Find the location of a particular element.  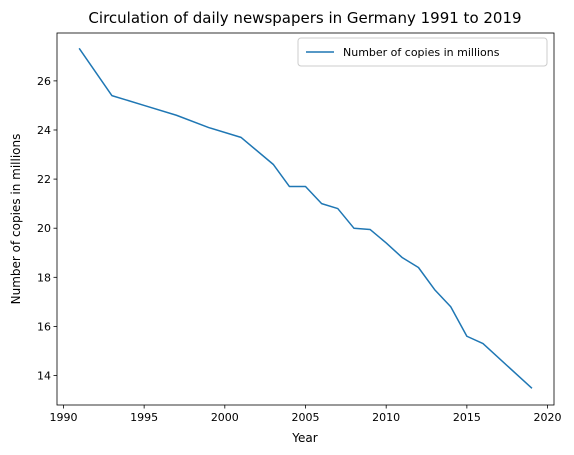

y-tick-label: 16 is located at coordinates (44, 326).